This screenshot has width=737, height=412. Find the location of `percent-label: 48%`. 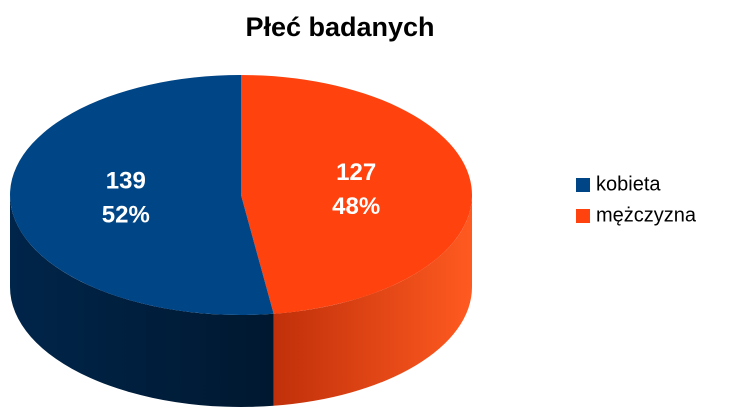

percent-label: 48% is located at coordinates (356, 206).